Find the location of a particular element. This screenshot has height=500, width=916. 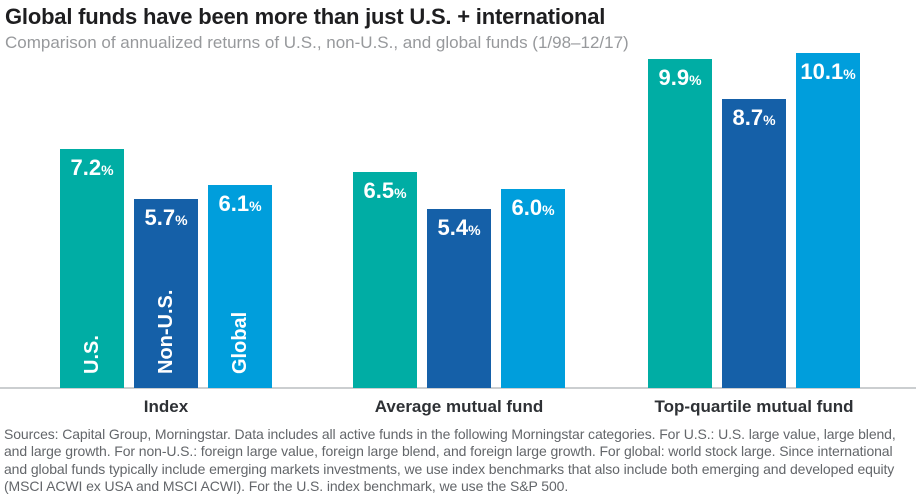

bar-value-label: 8.7% is located at coordinates (754, 117).